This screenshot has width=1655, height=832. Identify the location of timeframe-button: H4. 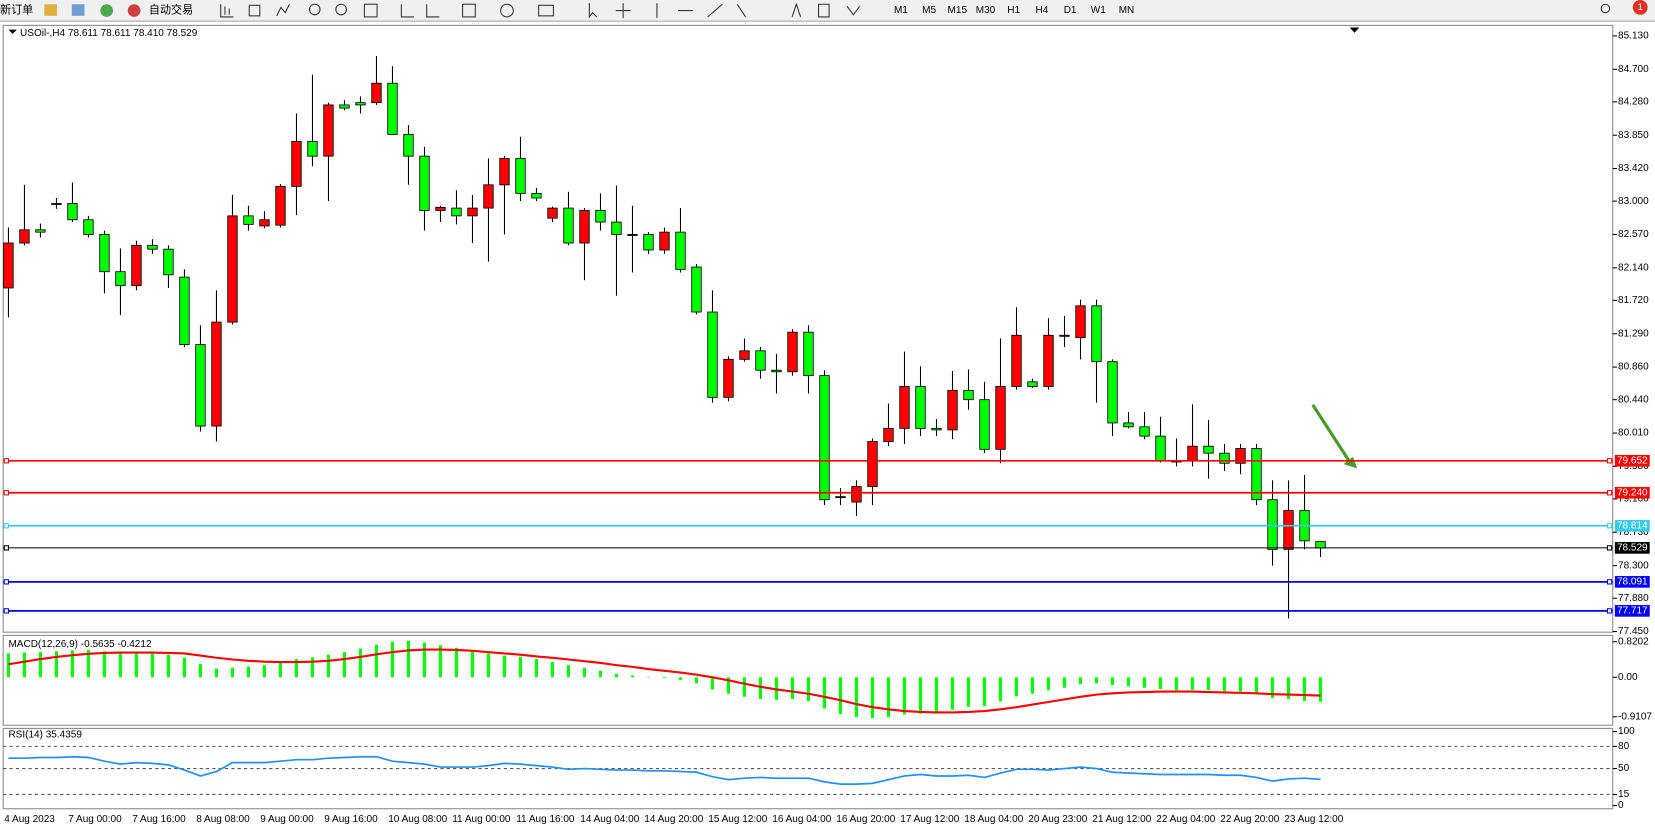
(1041, 10).